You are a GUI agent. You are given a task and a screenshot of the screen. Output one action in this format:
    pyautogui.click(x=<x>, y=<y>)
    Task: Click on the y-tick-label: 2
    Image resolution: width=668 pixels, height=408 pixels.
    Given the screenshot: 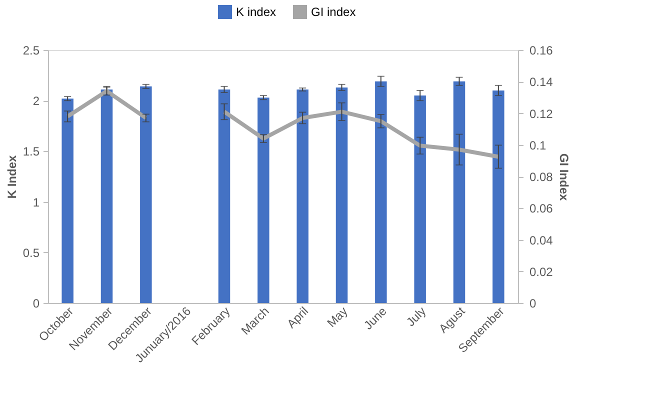 What is the action you would take?
    pyautogui.click(x=36, y=101)
    